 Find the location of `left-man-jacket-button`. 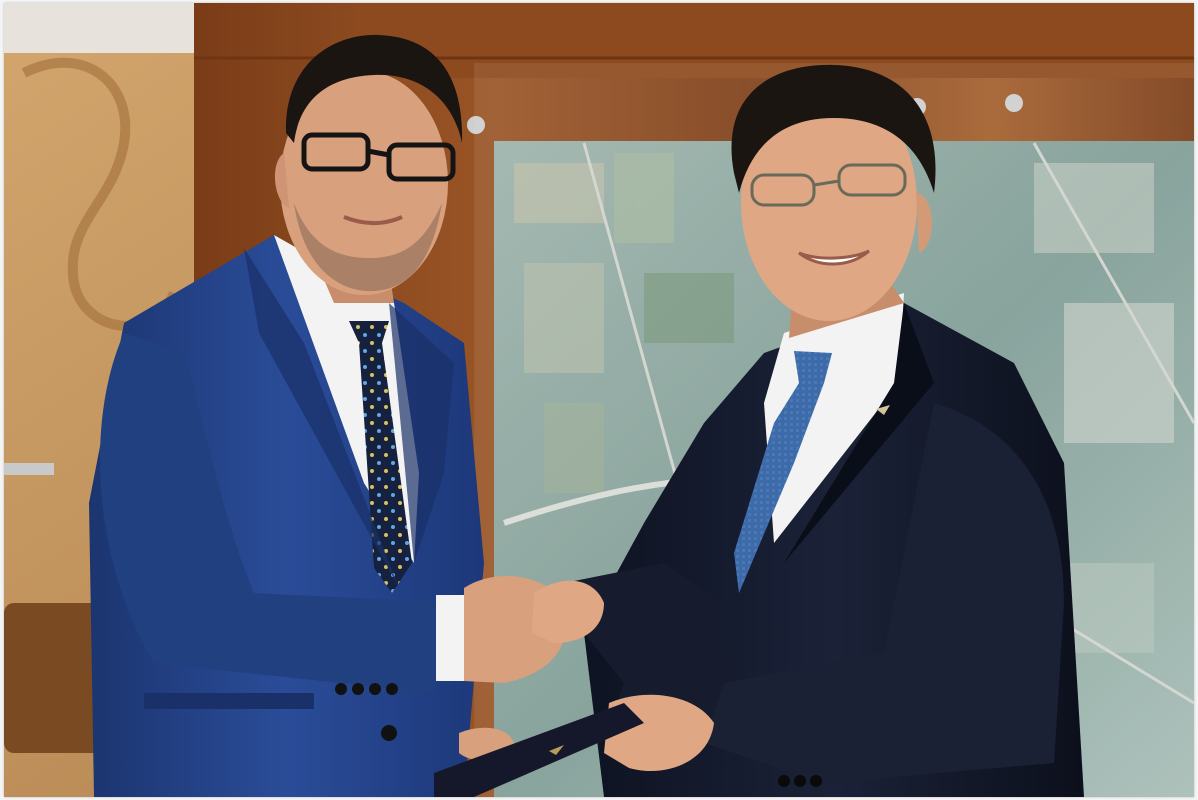

left-man-jacket-button is located at coordinates (389, 733).